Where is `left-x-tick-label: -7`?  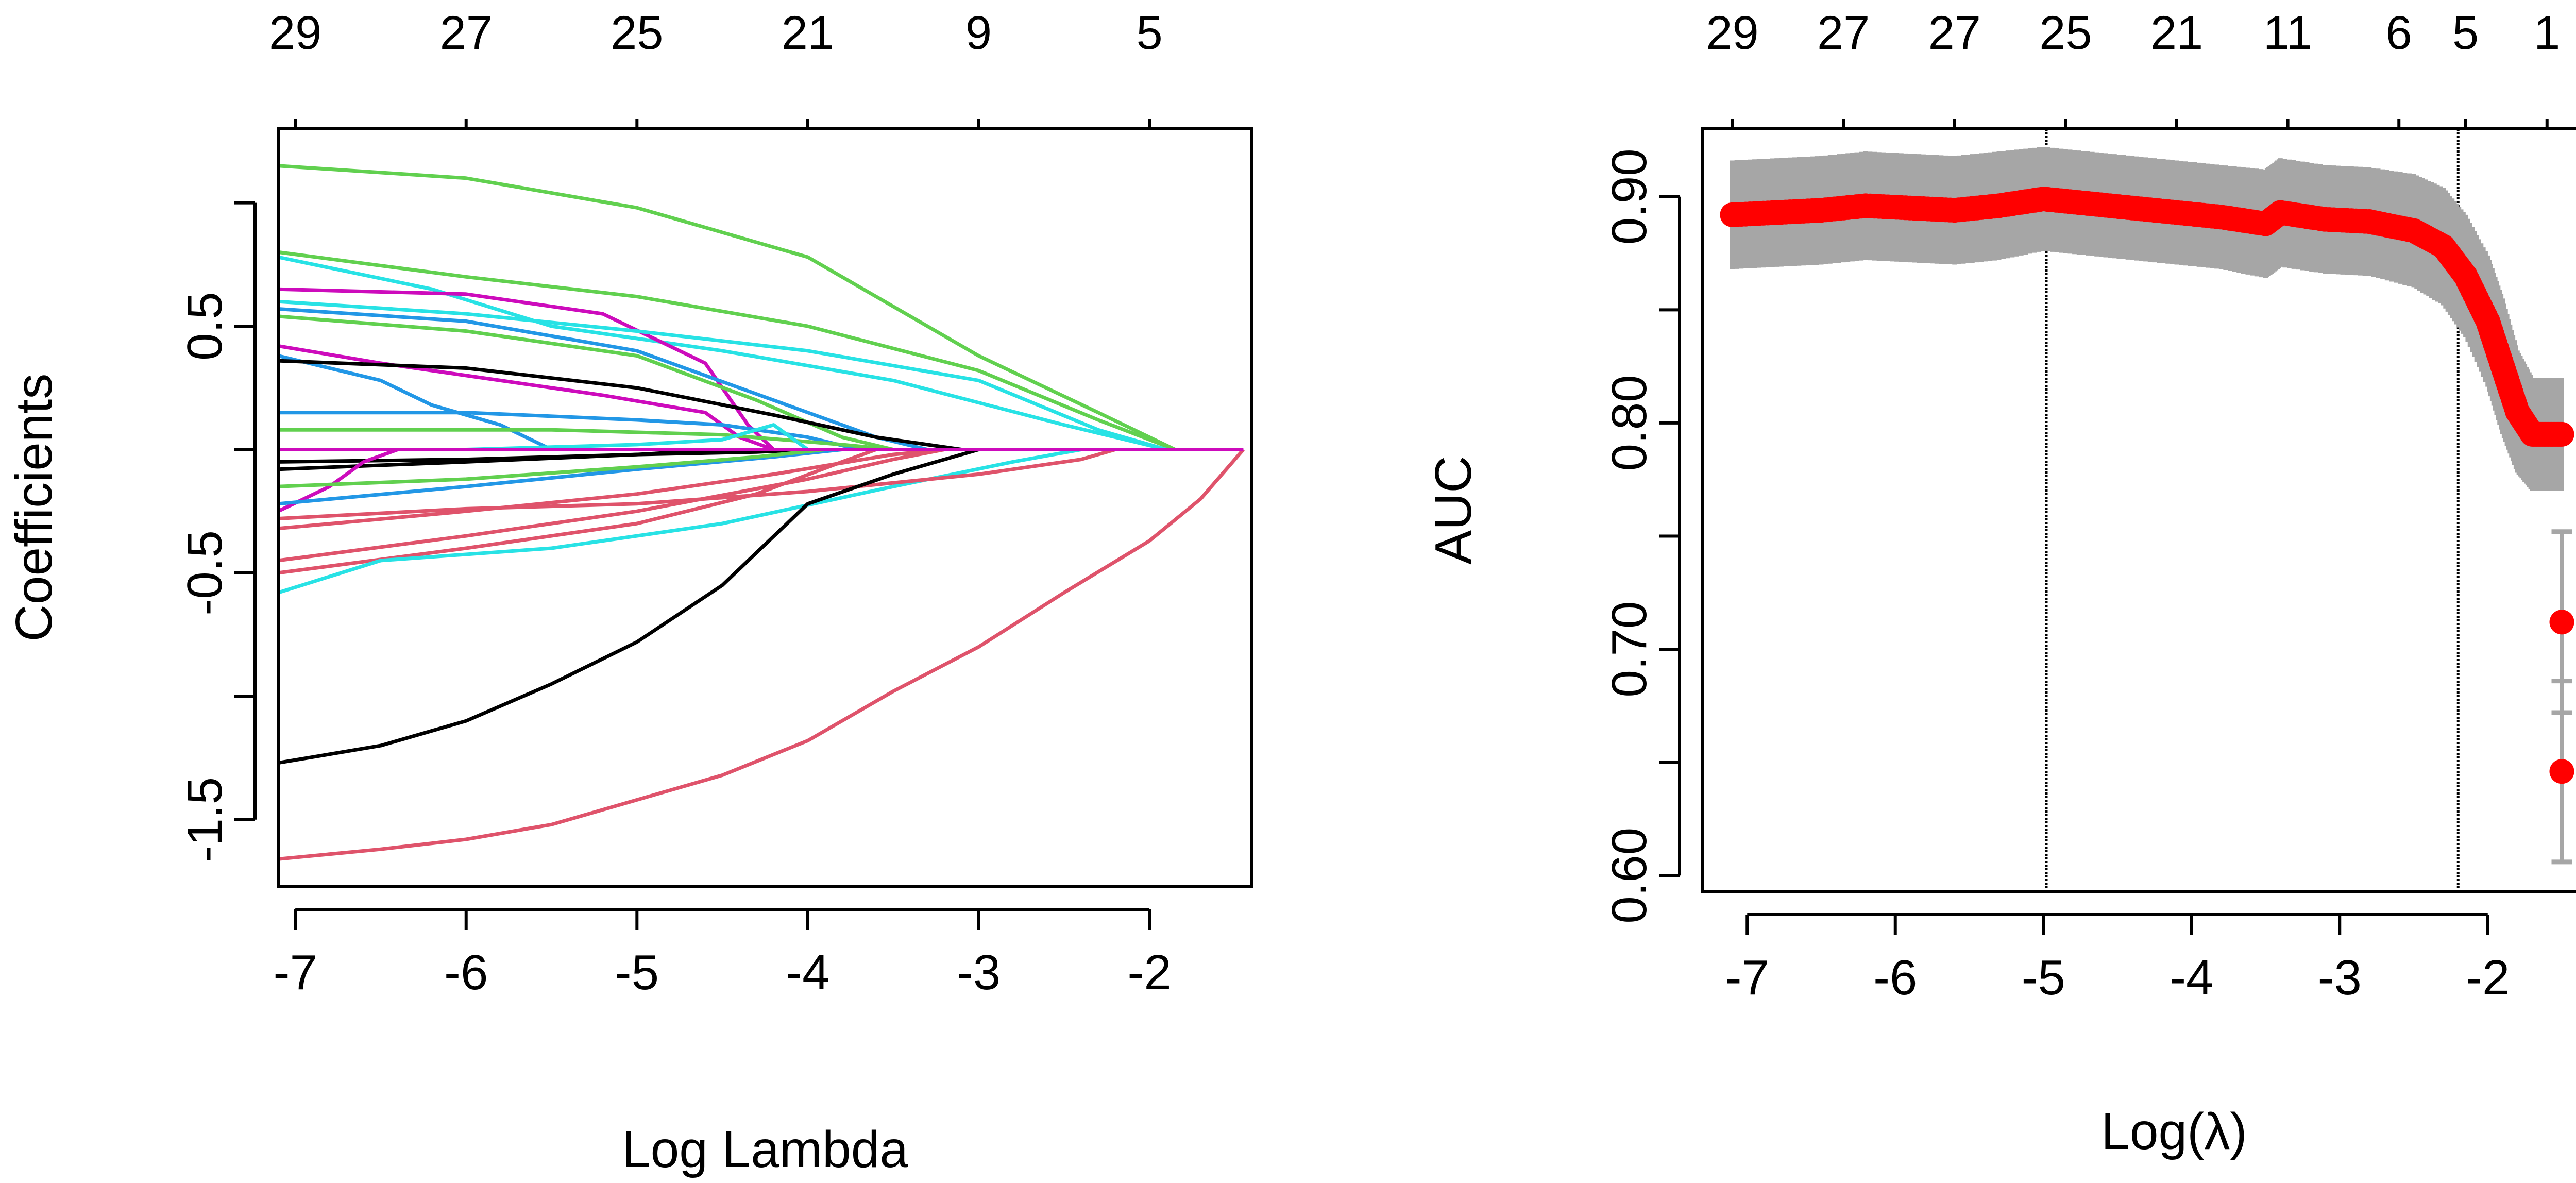
left-x-tick-label: -7 is located at coordinates (295, 972).